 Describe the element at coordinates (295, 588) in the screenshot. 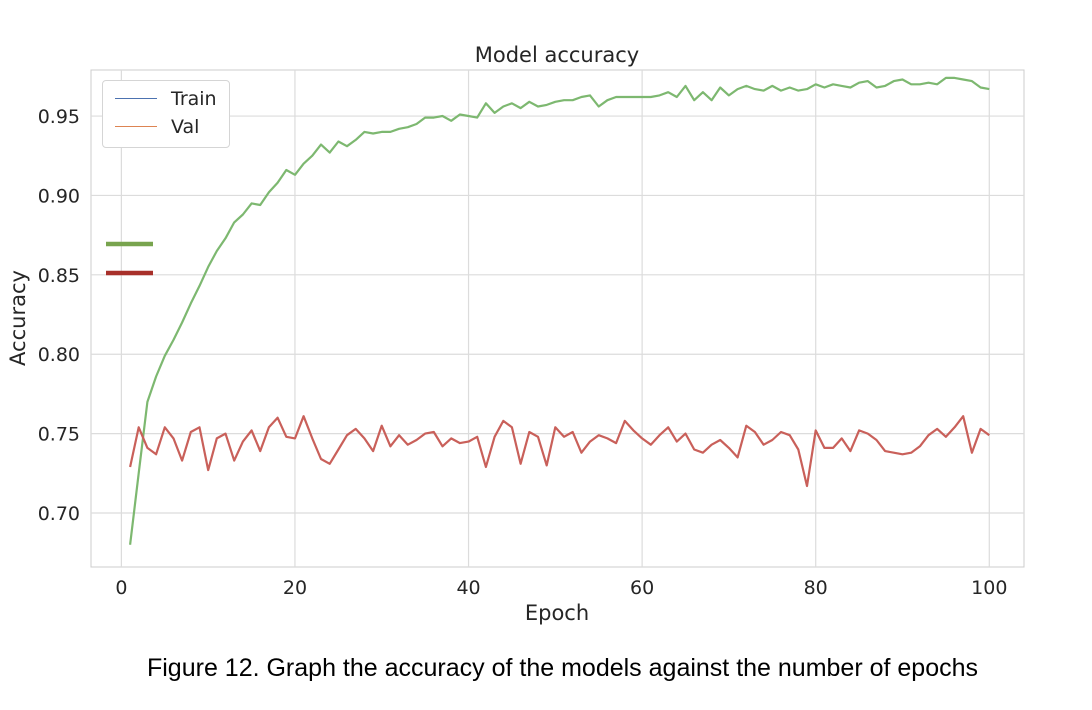

I see `x-tick-label-20: 20` at that location.